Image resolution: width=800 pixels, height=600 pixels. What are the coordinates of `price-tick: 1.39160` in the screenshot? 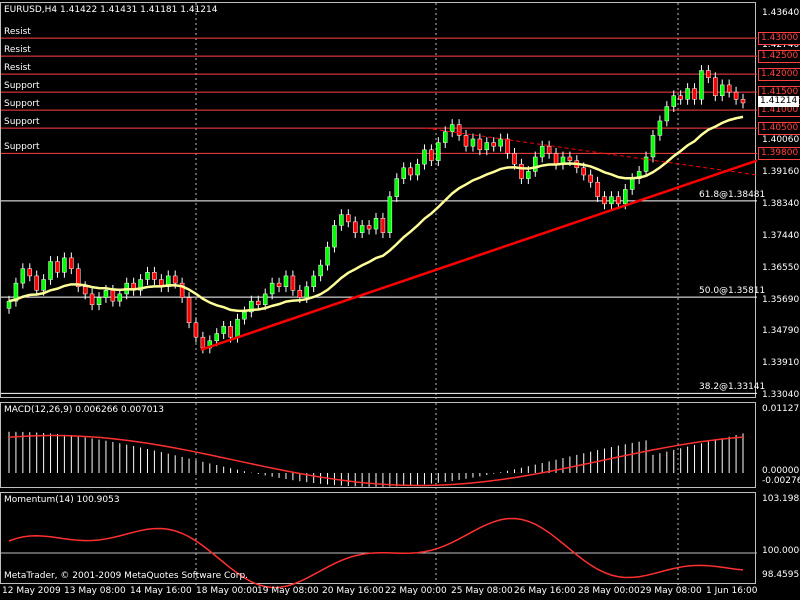 It's located at (781, 172).